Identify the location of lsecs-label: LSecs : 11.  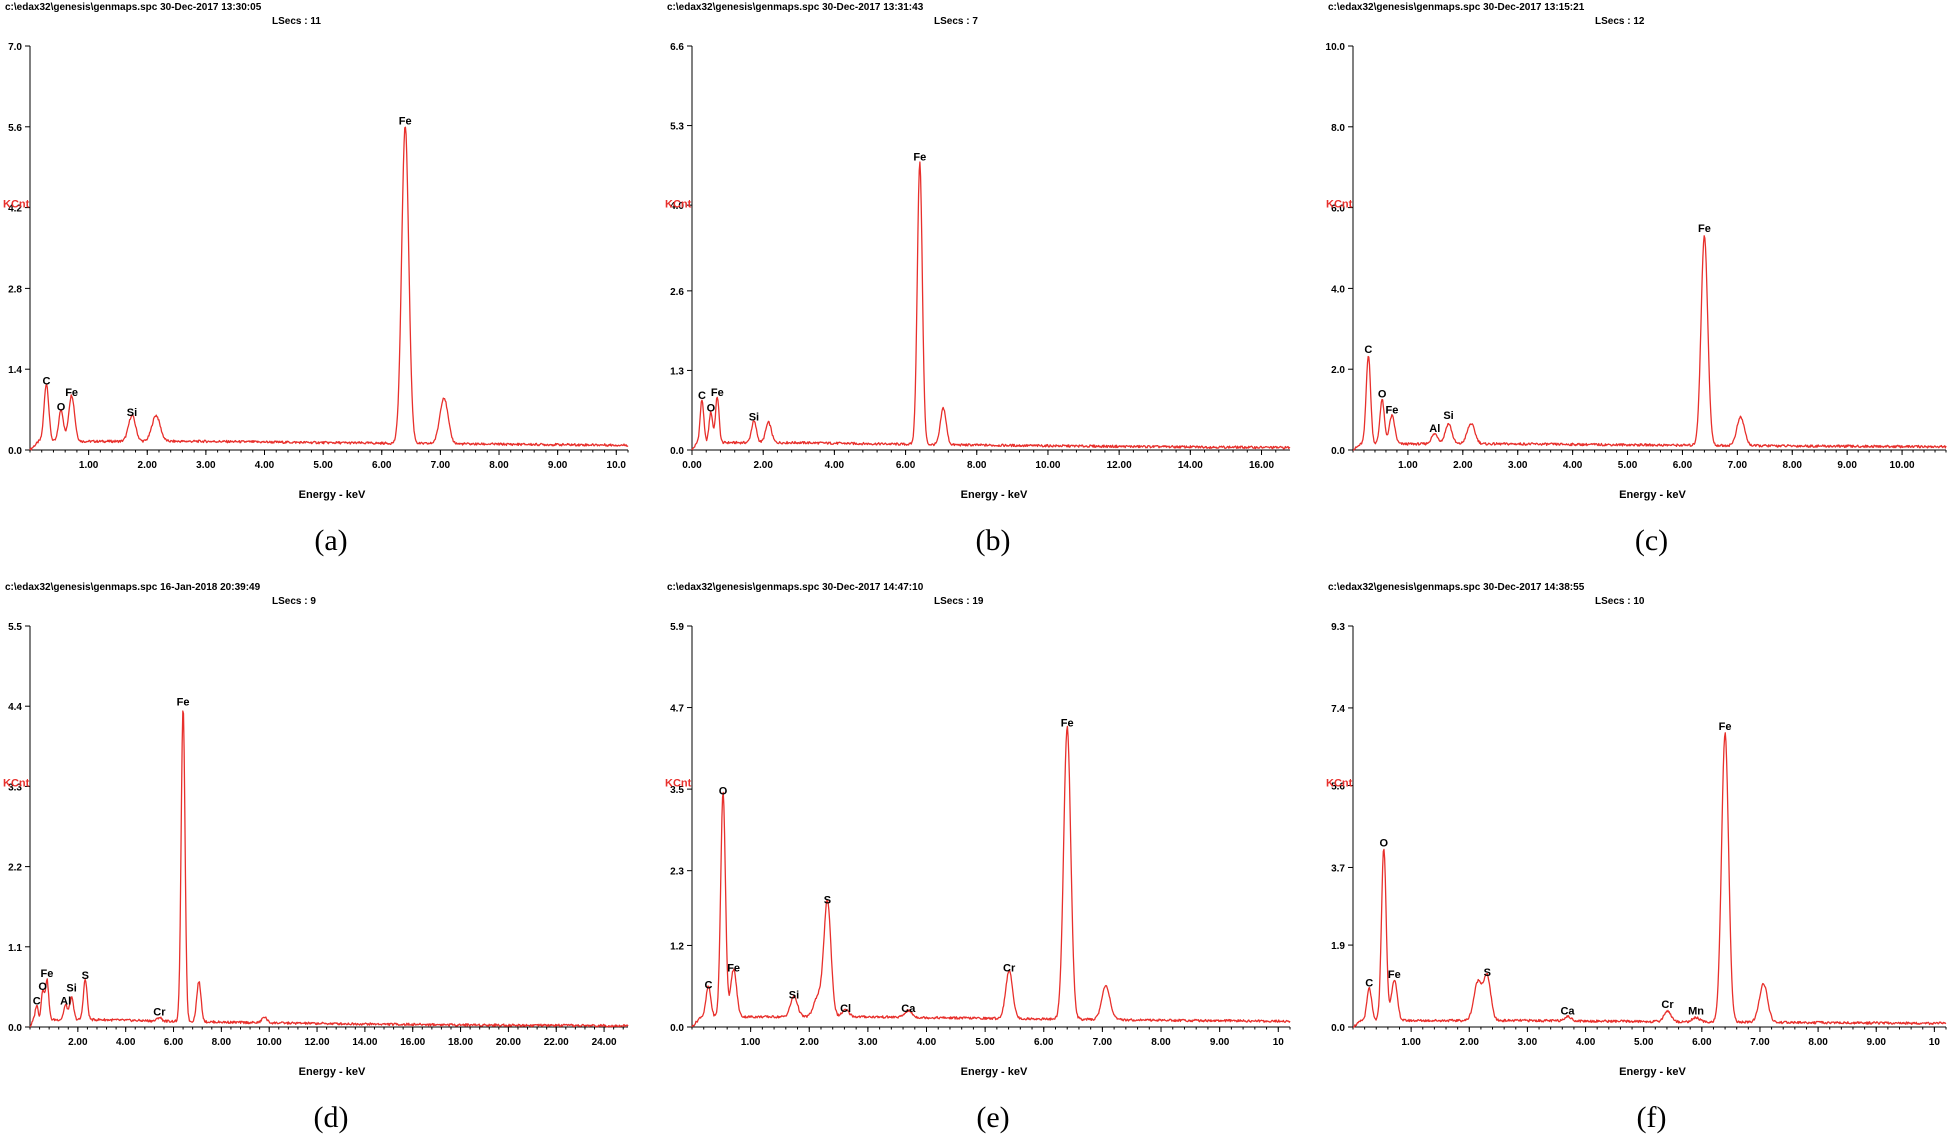
(296, 21).